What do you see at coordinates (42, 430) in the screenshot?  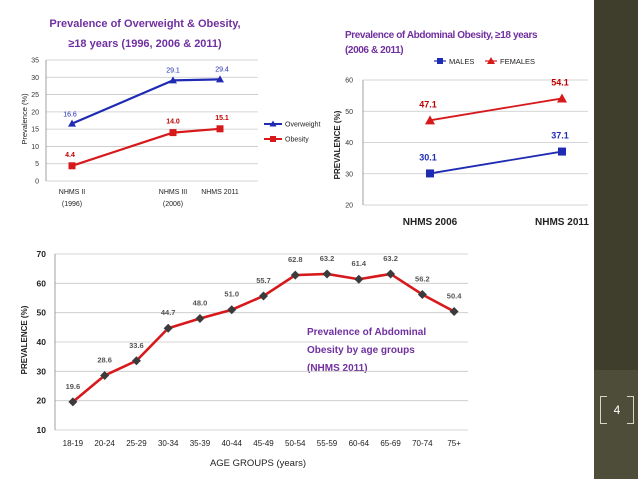 I see `chart3-ytick-label: 10` at bounding box center [42, 430].